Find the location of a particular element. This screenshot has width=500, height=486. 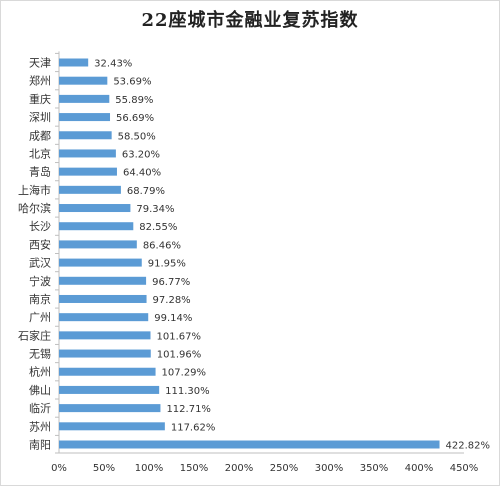

data-label: 64.40% is located at coordinates (142, 173).